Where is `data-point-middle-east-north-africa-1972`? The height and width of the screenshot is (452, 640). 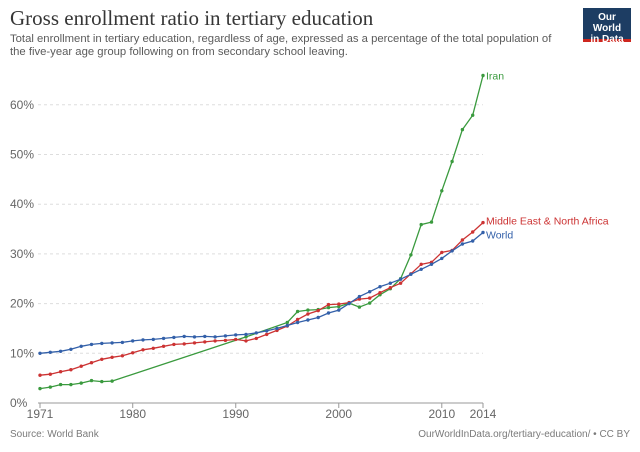
data-point-middle-east-north-africa-1972 is located at coordinates (50, 374).